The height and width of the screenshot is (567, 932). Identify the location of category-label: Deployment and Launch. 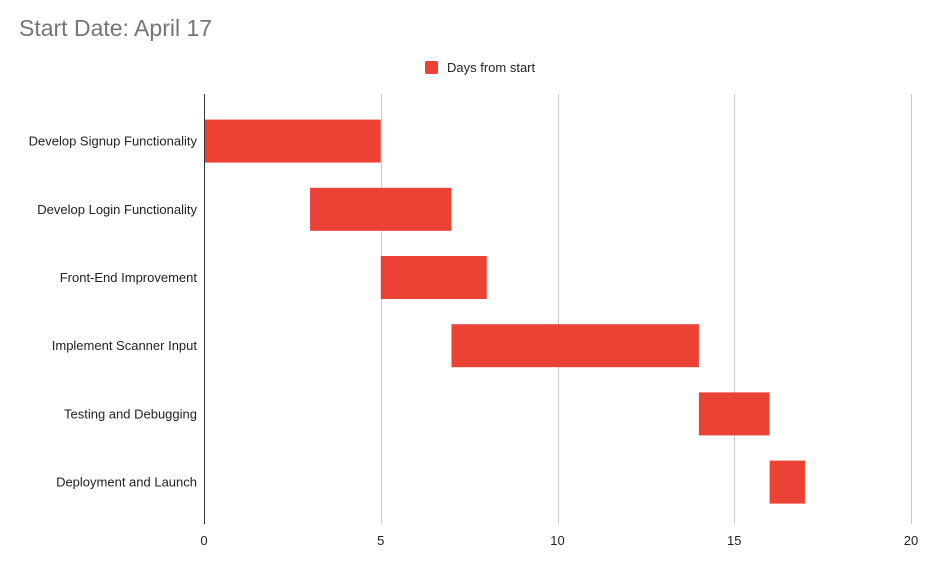
(126, 482).